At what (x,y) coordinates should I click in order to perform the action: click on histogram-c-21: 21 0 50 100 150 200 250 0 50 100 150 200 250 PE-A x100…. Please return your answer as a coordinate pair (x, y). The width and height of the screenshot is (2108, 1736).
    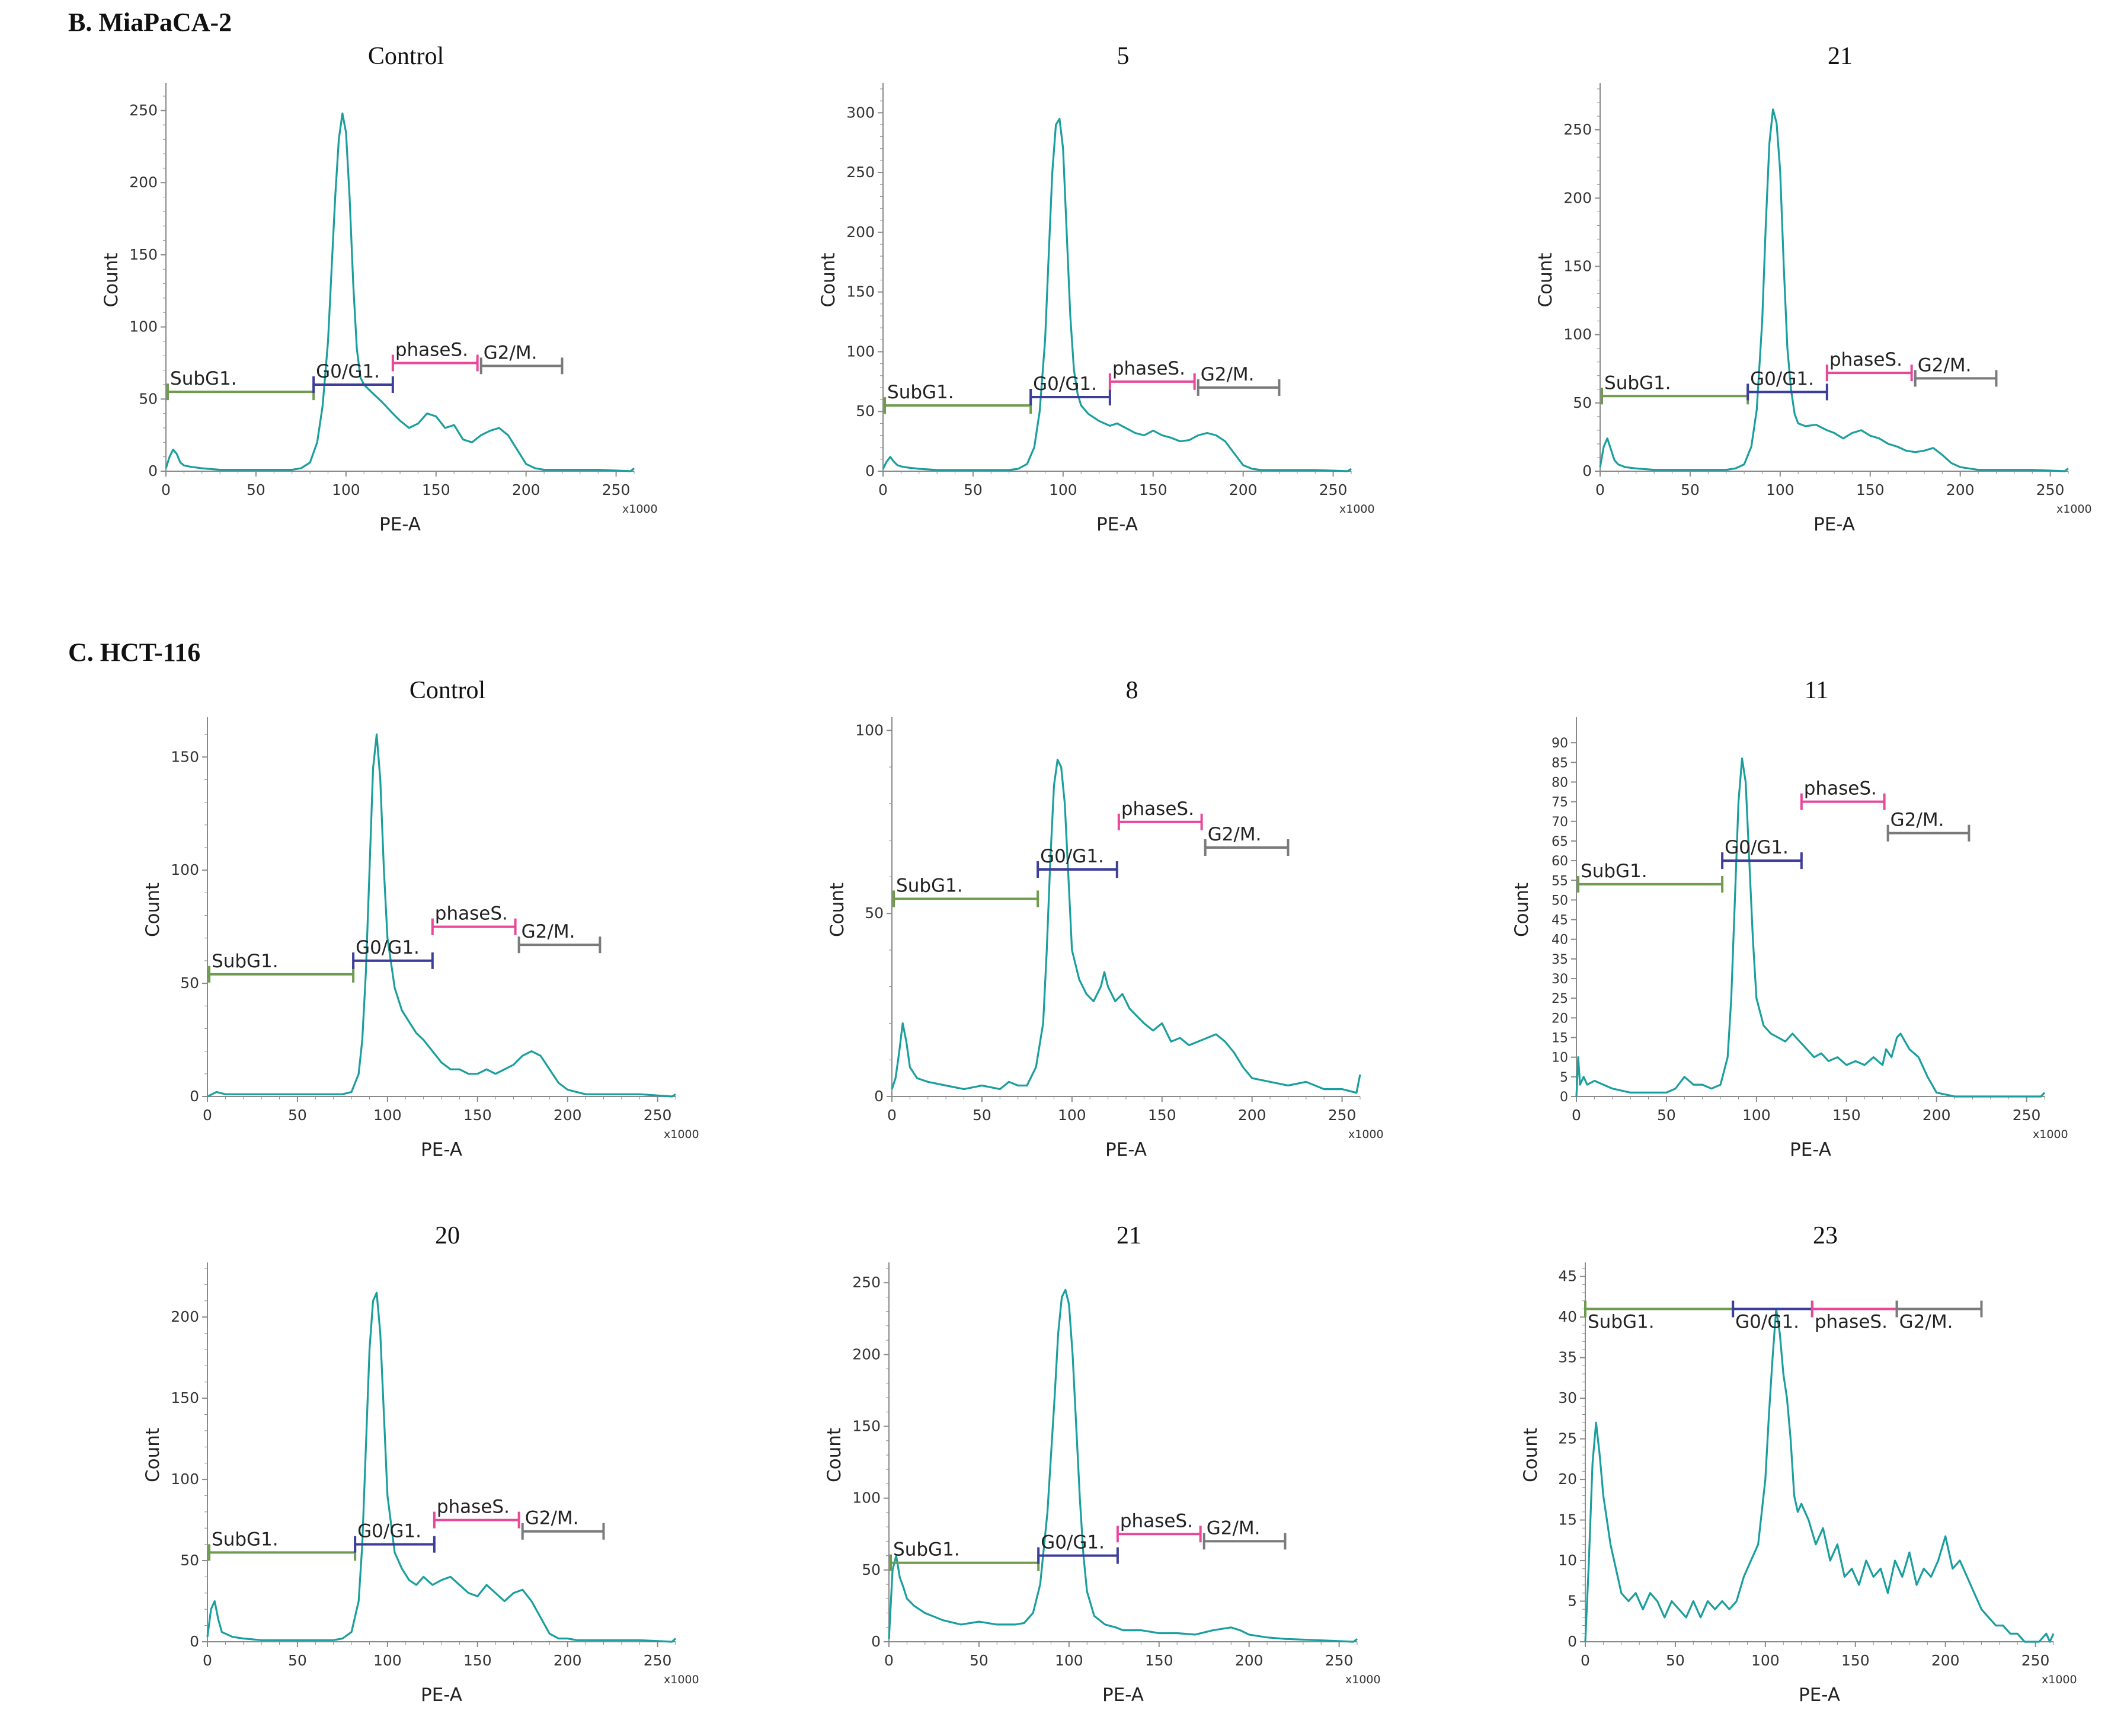
    Looking at the image, I should click on (1102, 1464).